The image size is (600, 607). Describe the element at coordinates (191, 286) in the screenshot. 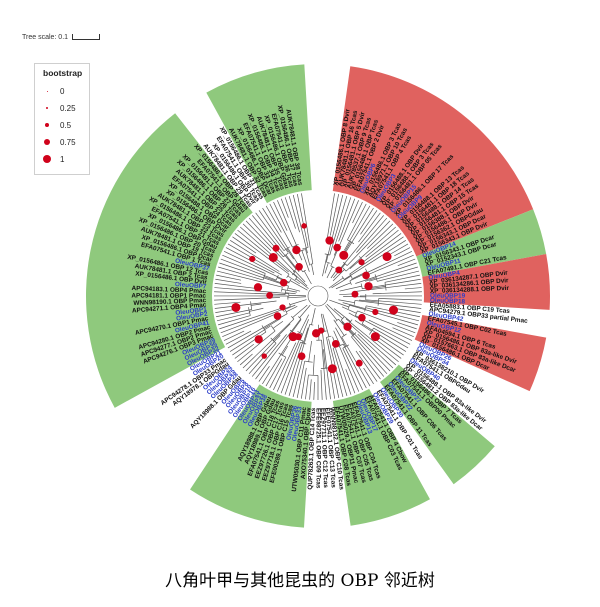

I see `oleu-obp-leaf-label: OleuOBP7` at that location.